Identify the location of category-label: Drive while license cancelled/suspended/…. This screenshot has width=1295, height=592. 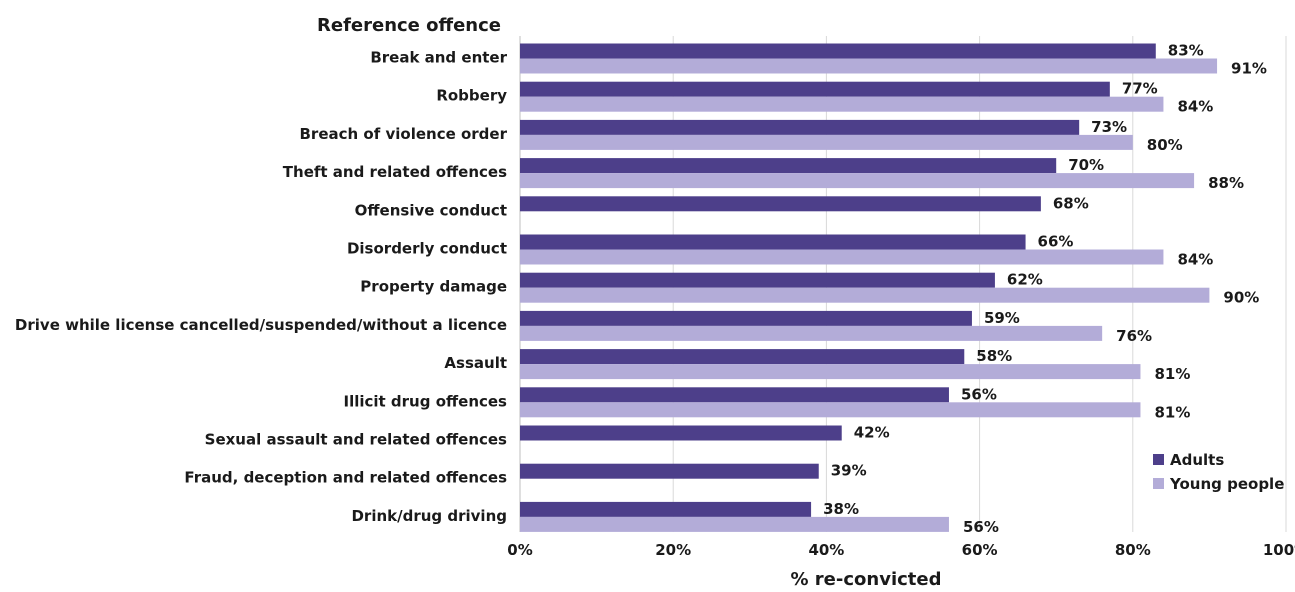
(261, 325).